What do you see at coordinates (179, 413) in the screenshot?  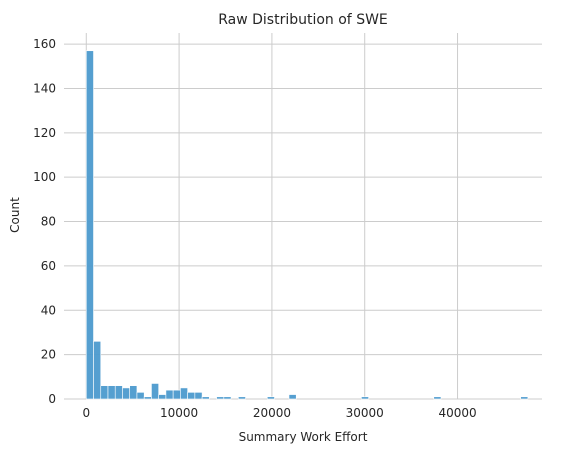 I see `x-tick-label: 10000` at bounding box center [179, 413].